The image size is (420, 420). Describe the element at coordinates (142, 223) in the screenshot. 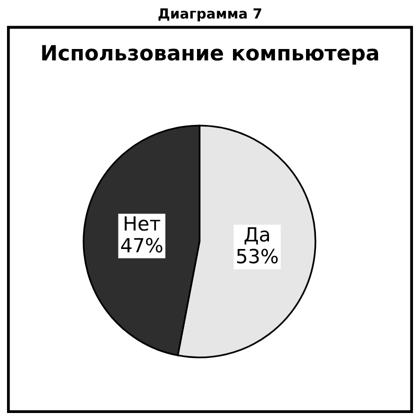

I see `slice-label: Нет` at that location.